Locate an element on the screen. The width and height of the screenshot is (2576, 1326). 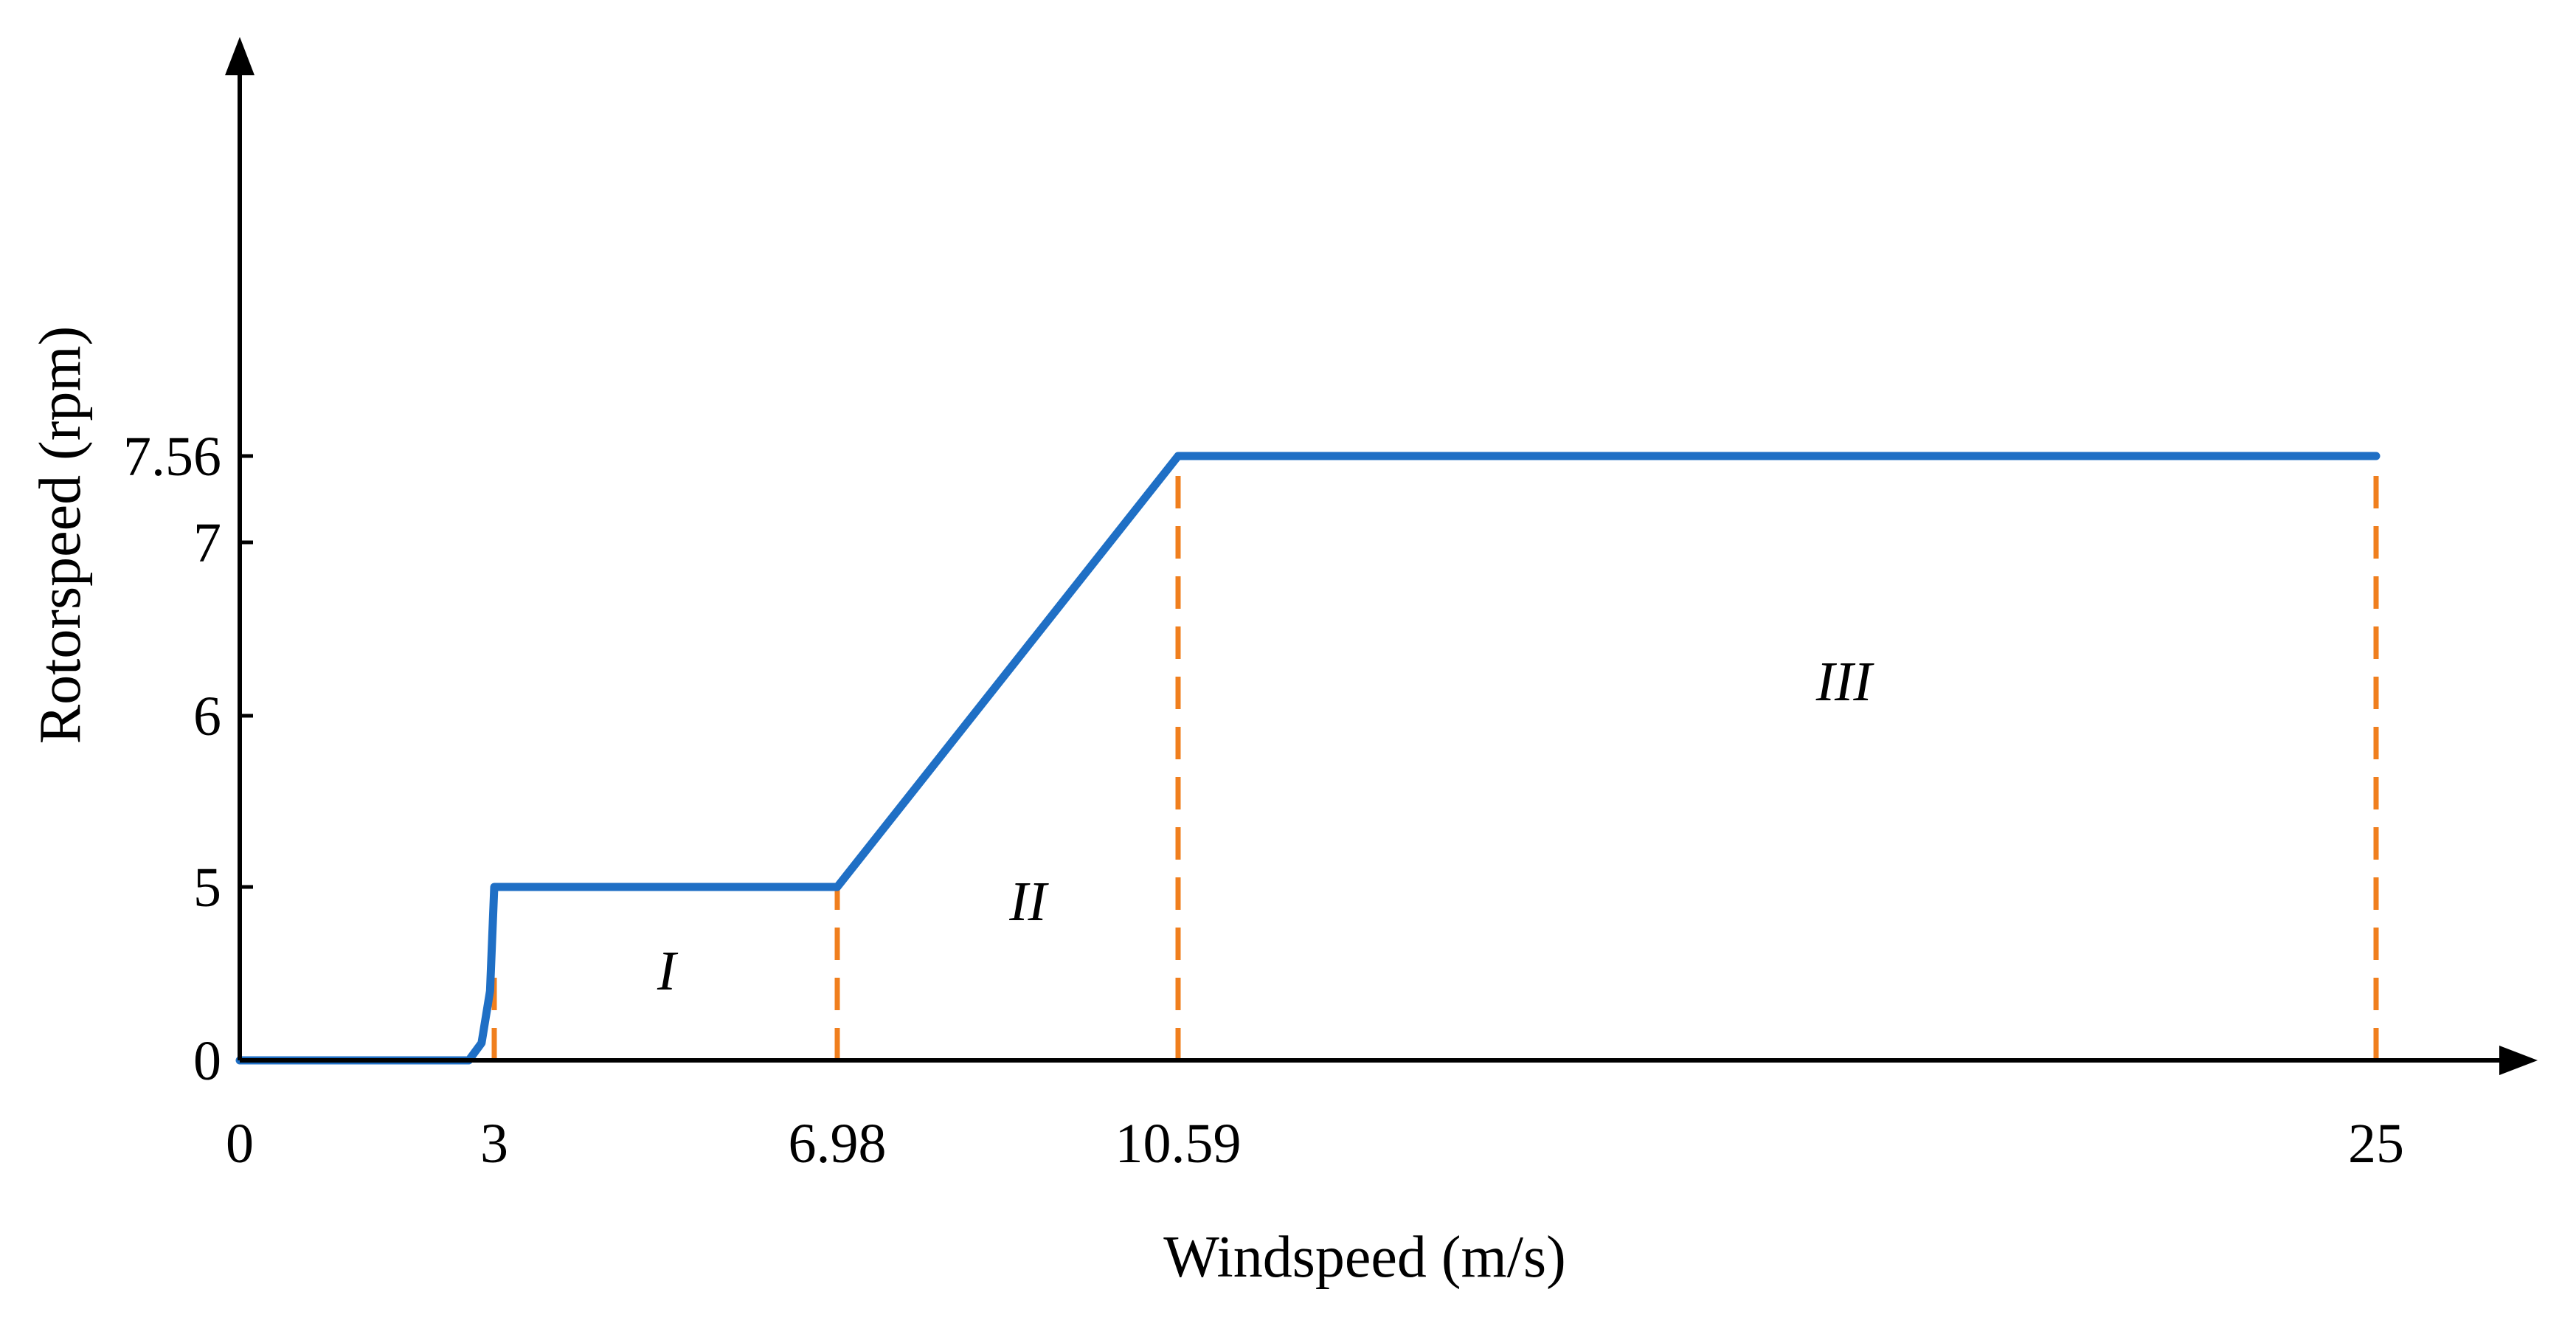
y-axis-arrow is located at coordinates (240, 56).